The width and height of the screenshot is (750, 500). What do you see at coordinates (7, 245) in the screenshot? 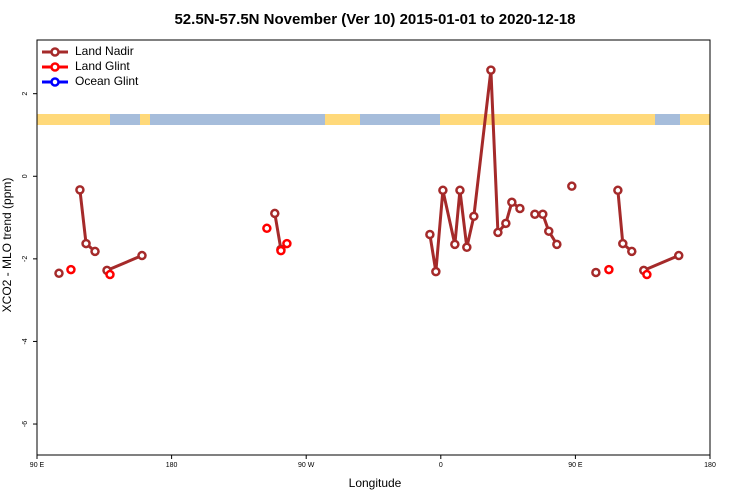
I see `y-axis-label: XCO2 - MLO trend (ppm)` at bounding box center [7, 245].